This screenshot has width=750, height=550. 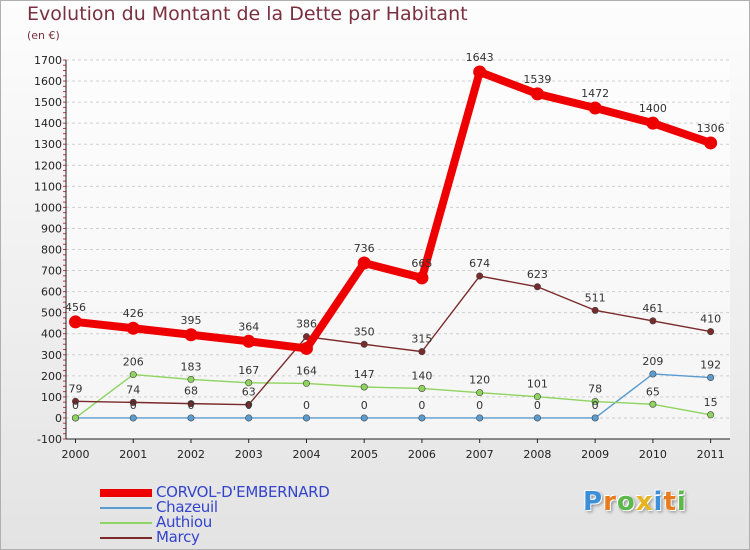 I want to click on data-label: 461, so click(x=652, y=308).